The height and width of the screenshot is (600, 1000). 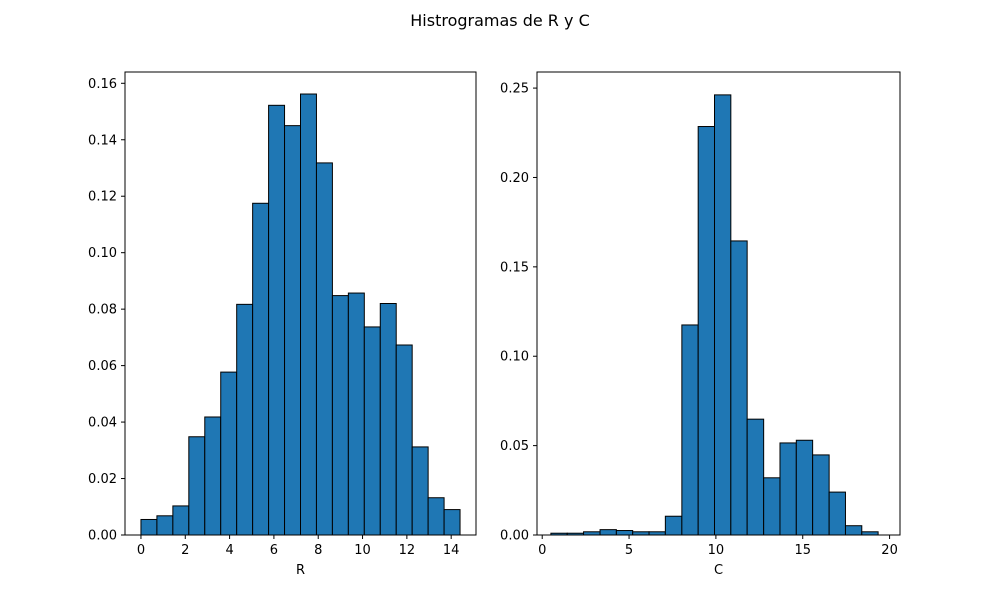 I want to click on r-y-tick-label-8: 0.16, so click(x=102, y=84).